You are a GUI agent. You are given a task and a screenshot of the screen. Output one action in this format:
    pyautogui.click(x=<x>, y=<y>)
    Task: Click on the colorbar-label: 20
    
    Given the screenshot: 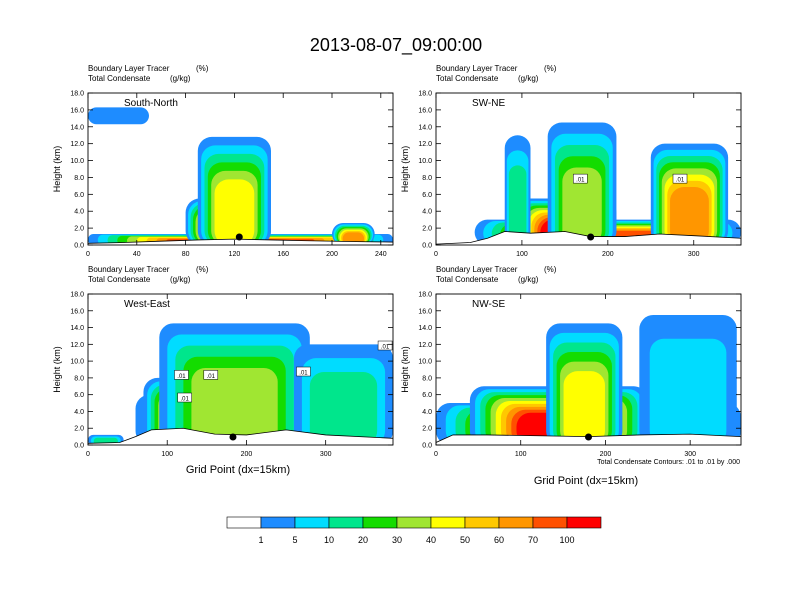 What is the action you would take?
    pyautogui.click(x=363, y=540)
    